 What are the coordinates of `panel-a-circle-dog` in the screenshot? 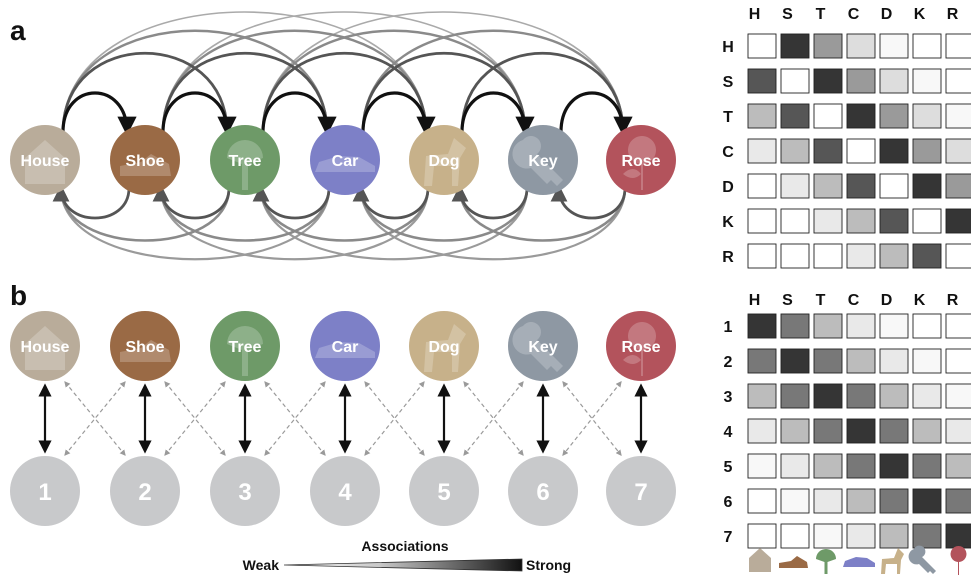 It's located at (444, 160).